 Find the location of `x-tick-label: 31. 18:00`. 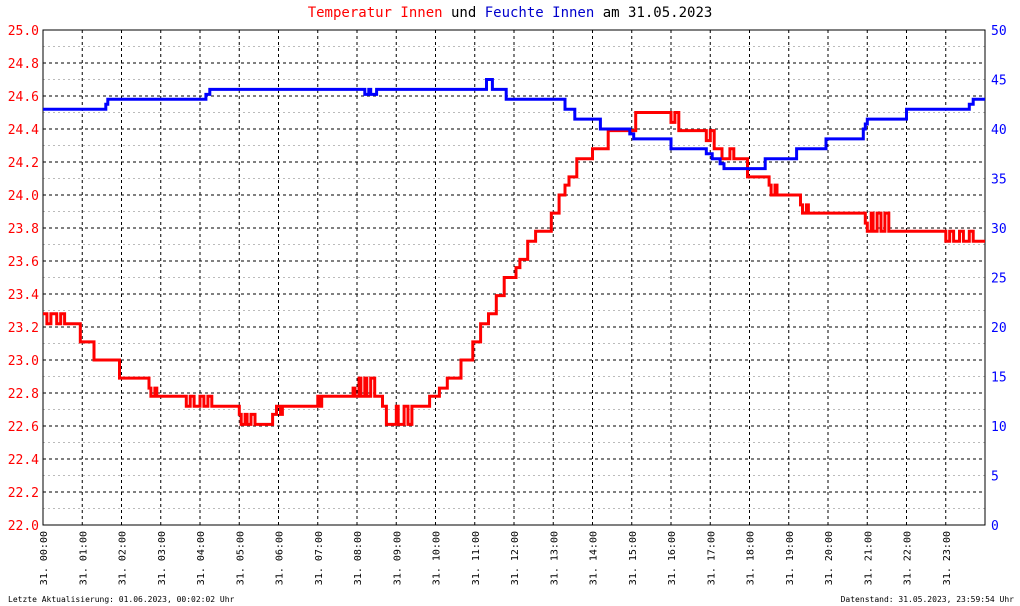

x-tick-label: 31. 18:00 is located at coordinates (751, 558).